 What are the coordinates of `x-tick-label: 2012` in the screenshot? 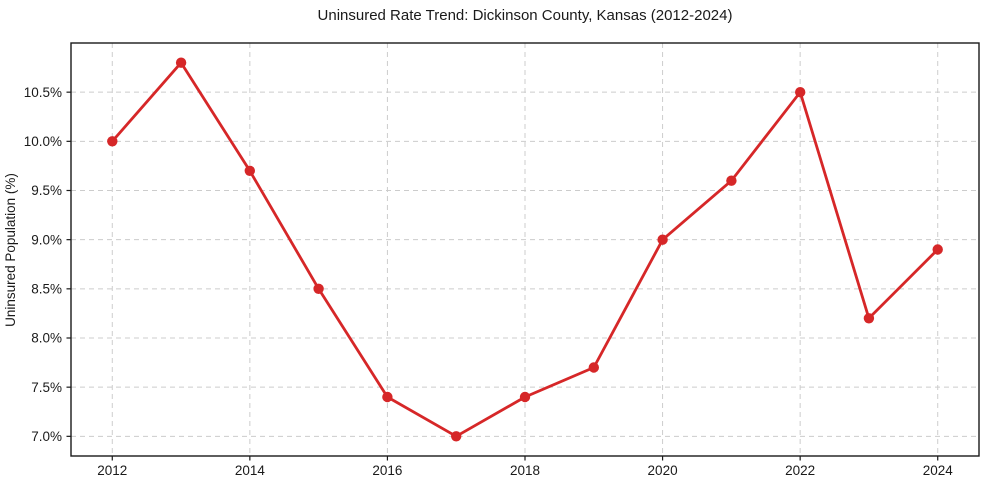 It's located at (112, 470).